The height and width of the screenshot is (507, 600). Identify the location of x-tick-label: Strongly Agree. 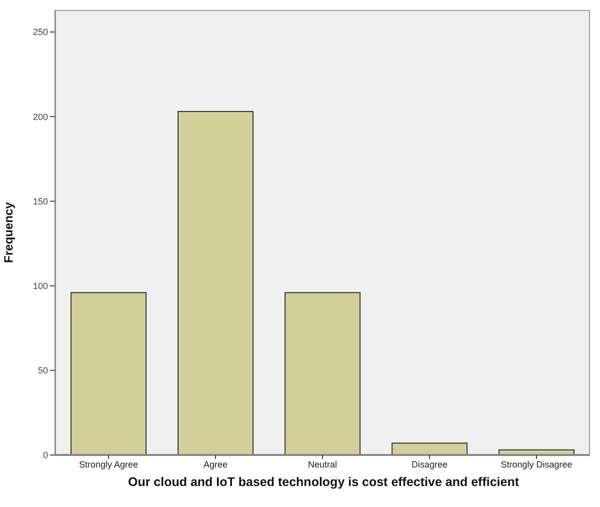
(108, 464).